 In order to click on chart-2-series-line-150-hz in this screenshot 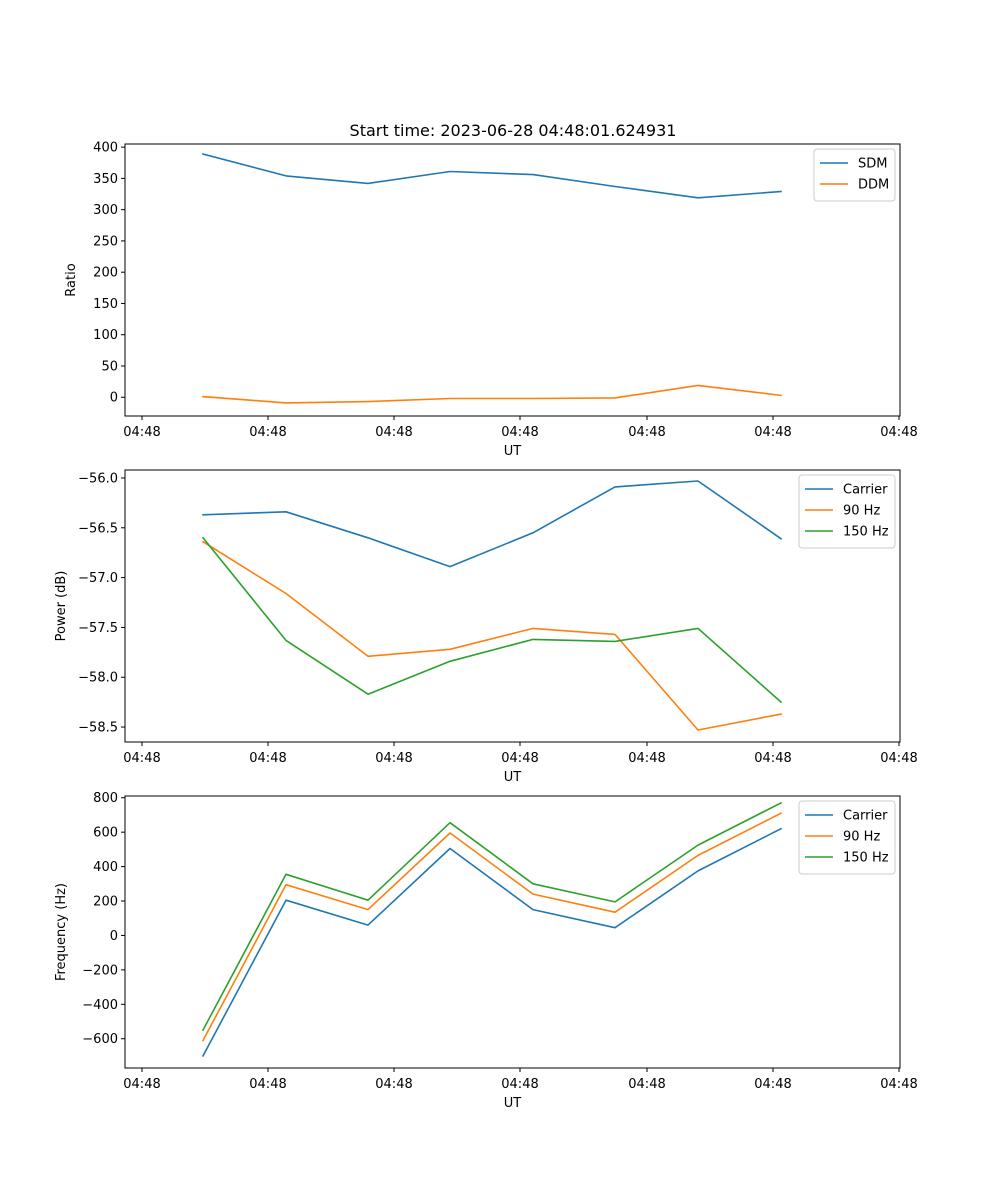, I will do `click(492, 620)`.